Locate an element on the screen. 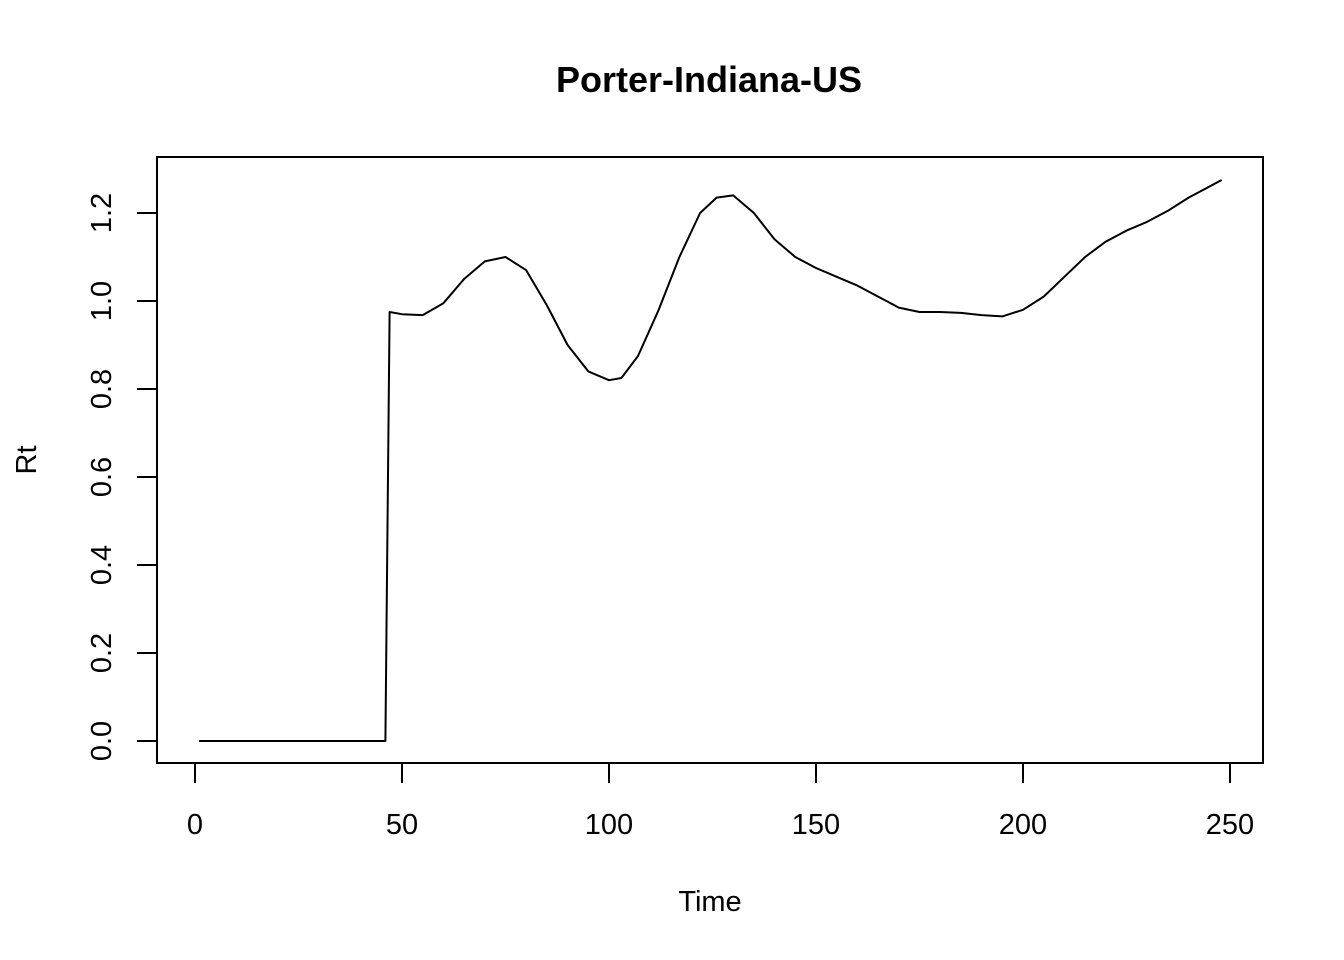 The image size is (1344, 960). x-tick-label: 0 is located at coordinates (195, 825).